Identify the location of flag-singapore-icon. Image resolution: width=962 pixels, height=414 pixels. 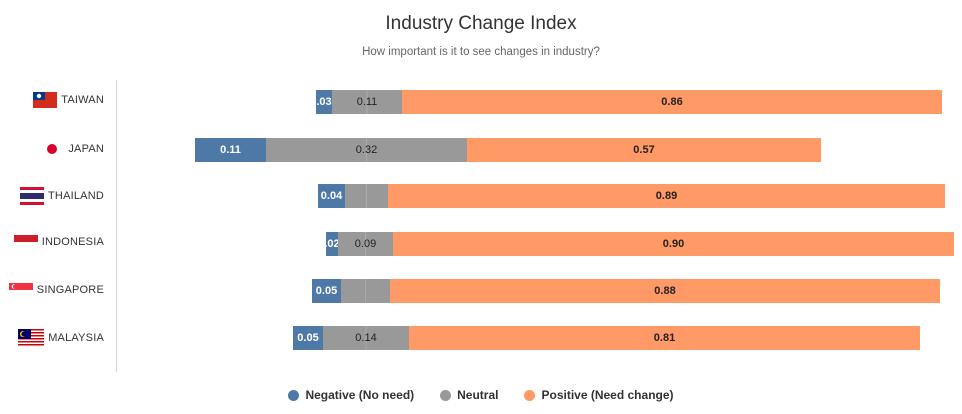
(20, 290).